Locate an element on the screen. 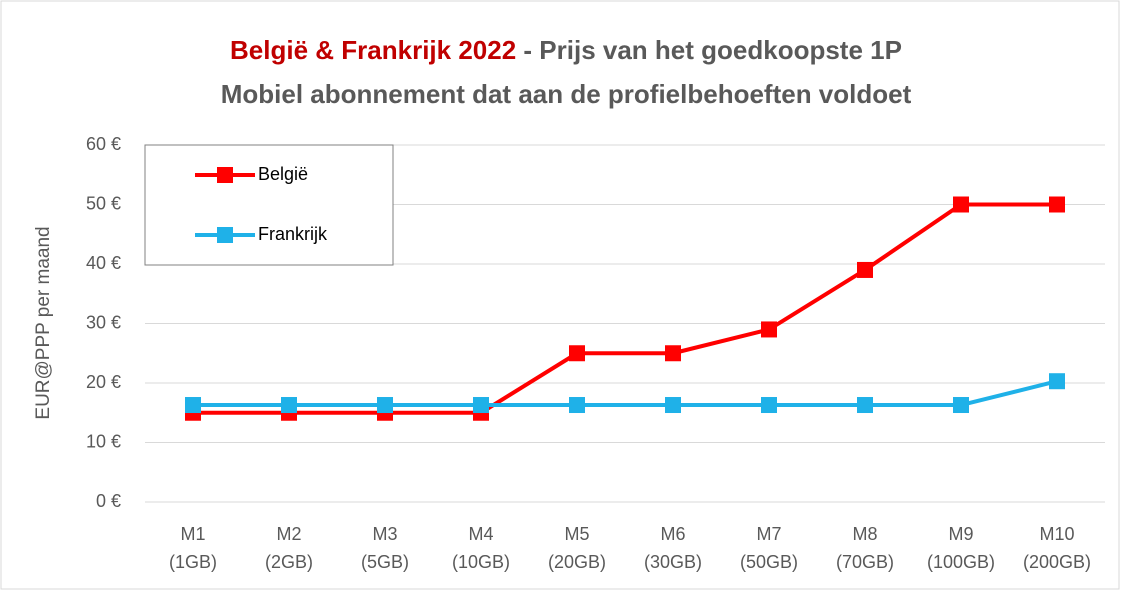  y-axis-label: EUR@PPP per maand is located at coordinates (43, 322).